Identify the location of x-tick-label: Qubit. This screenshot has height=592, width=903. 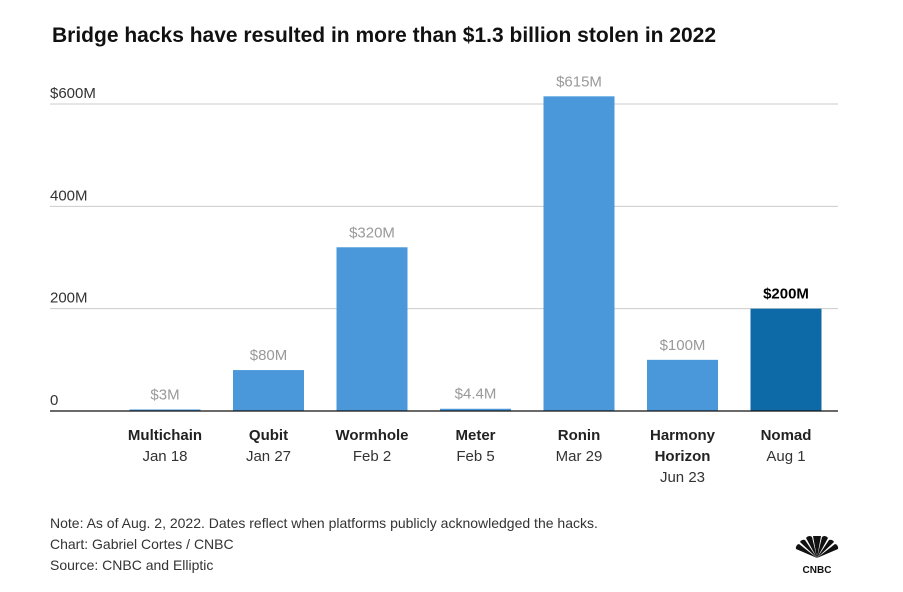
(268, 435).